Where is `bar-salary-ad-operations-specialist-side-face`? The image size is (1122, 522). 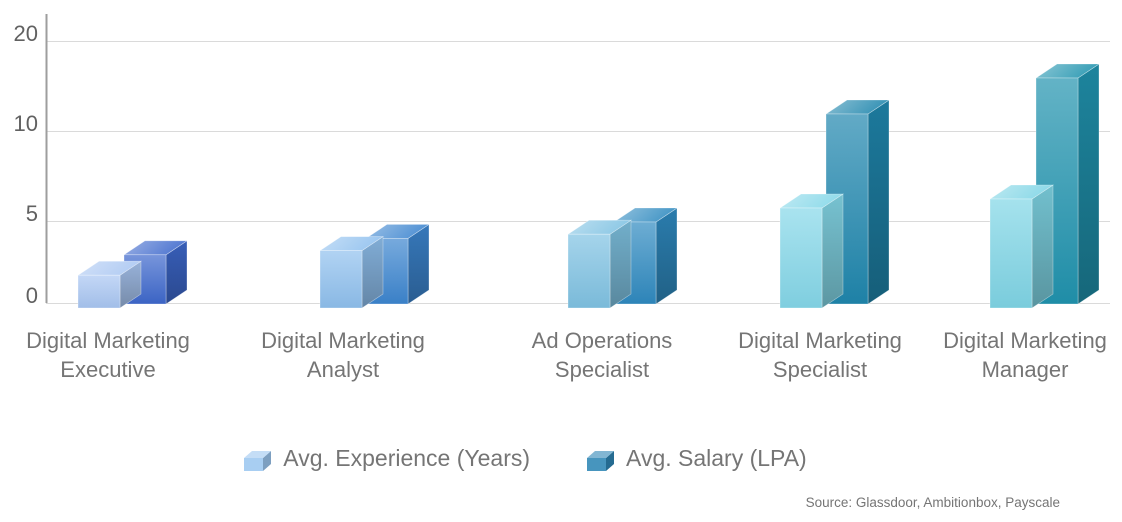 bar-salary-ad-operations-specialist-side-face is located at coordinates (666, 256).